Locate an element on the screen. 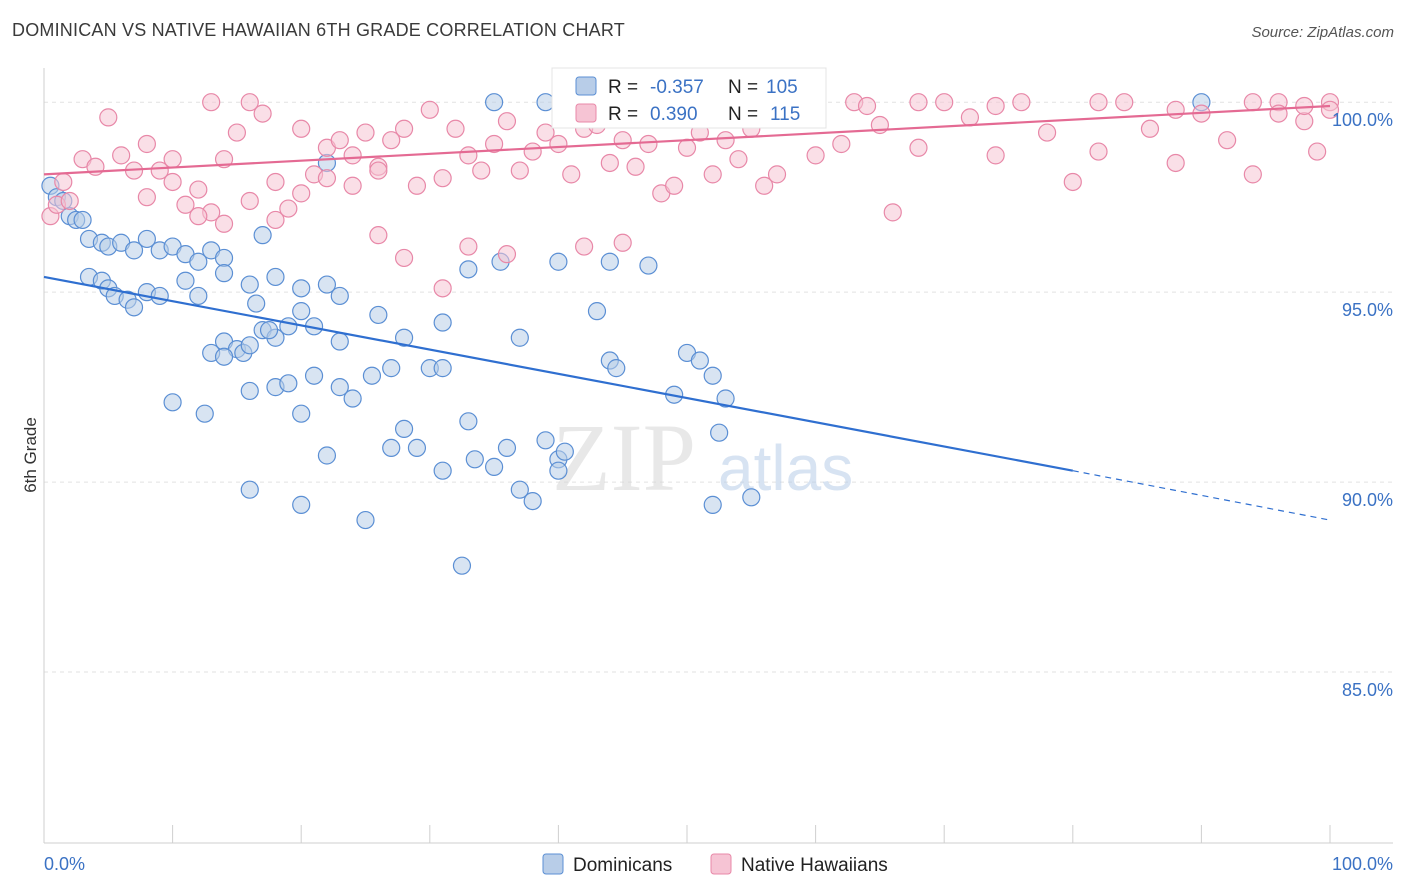 The image size is (1406, 892). y-tick-label: 100.0% is located at coordinates (1362, 120).